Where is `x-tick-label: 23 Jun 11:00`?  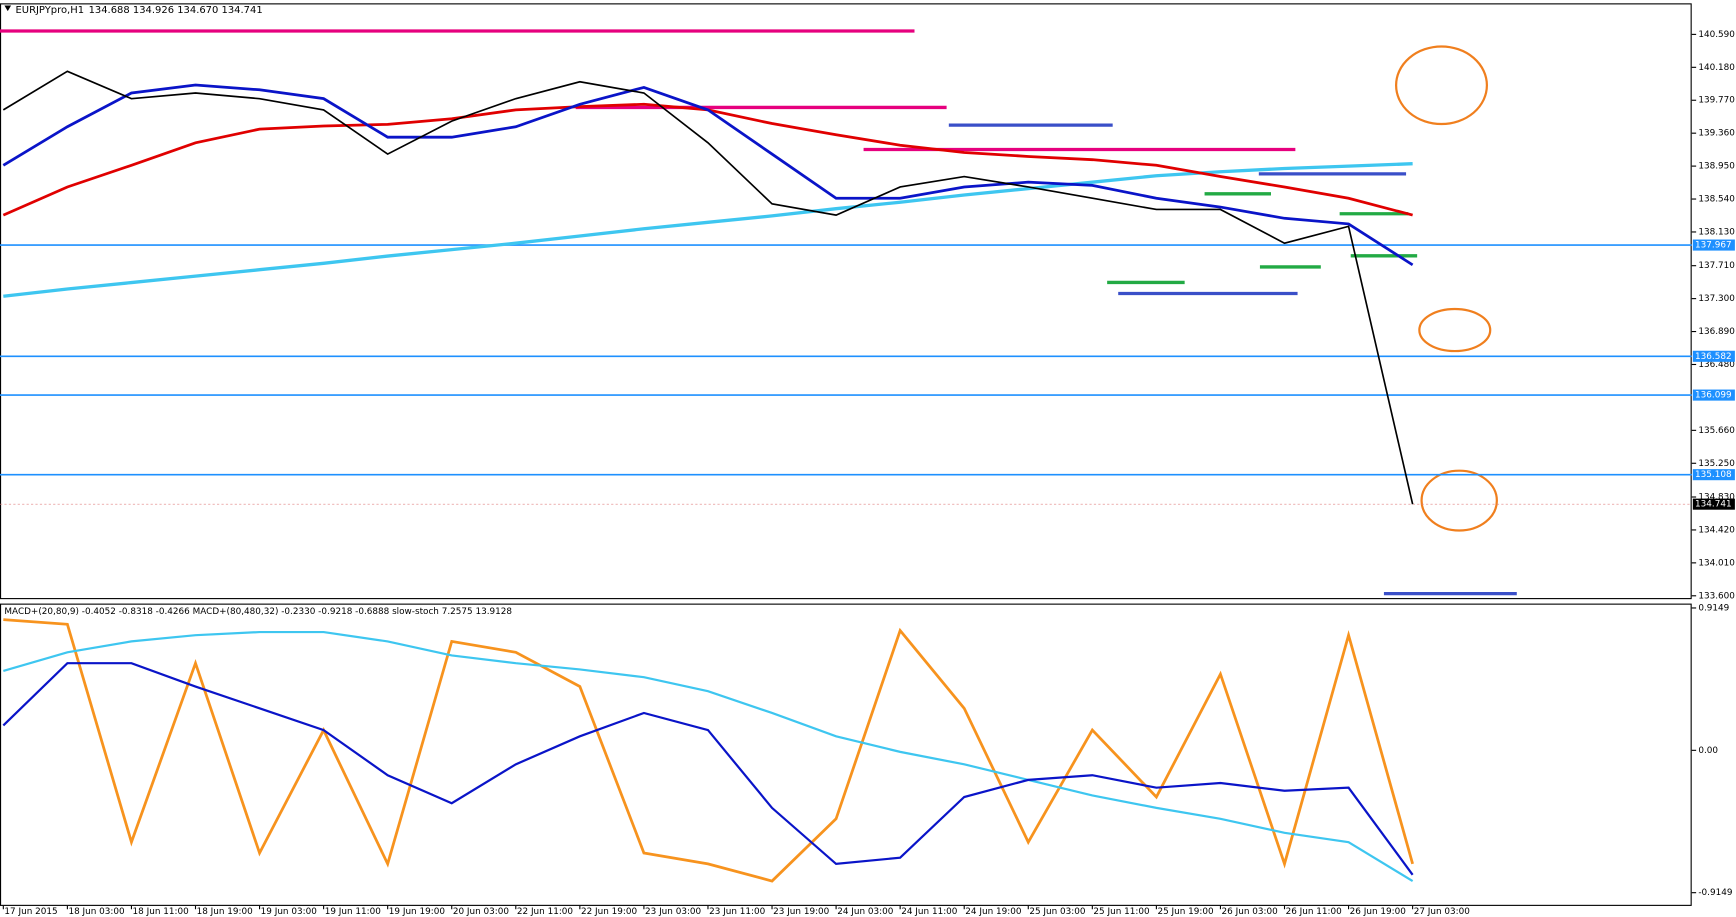
x-tick-label: 23 Jun 11:00 is located at coordinates (737, 912).